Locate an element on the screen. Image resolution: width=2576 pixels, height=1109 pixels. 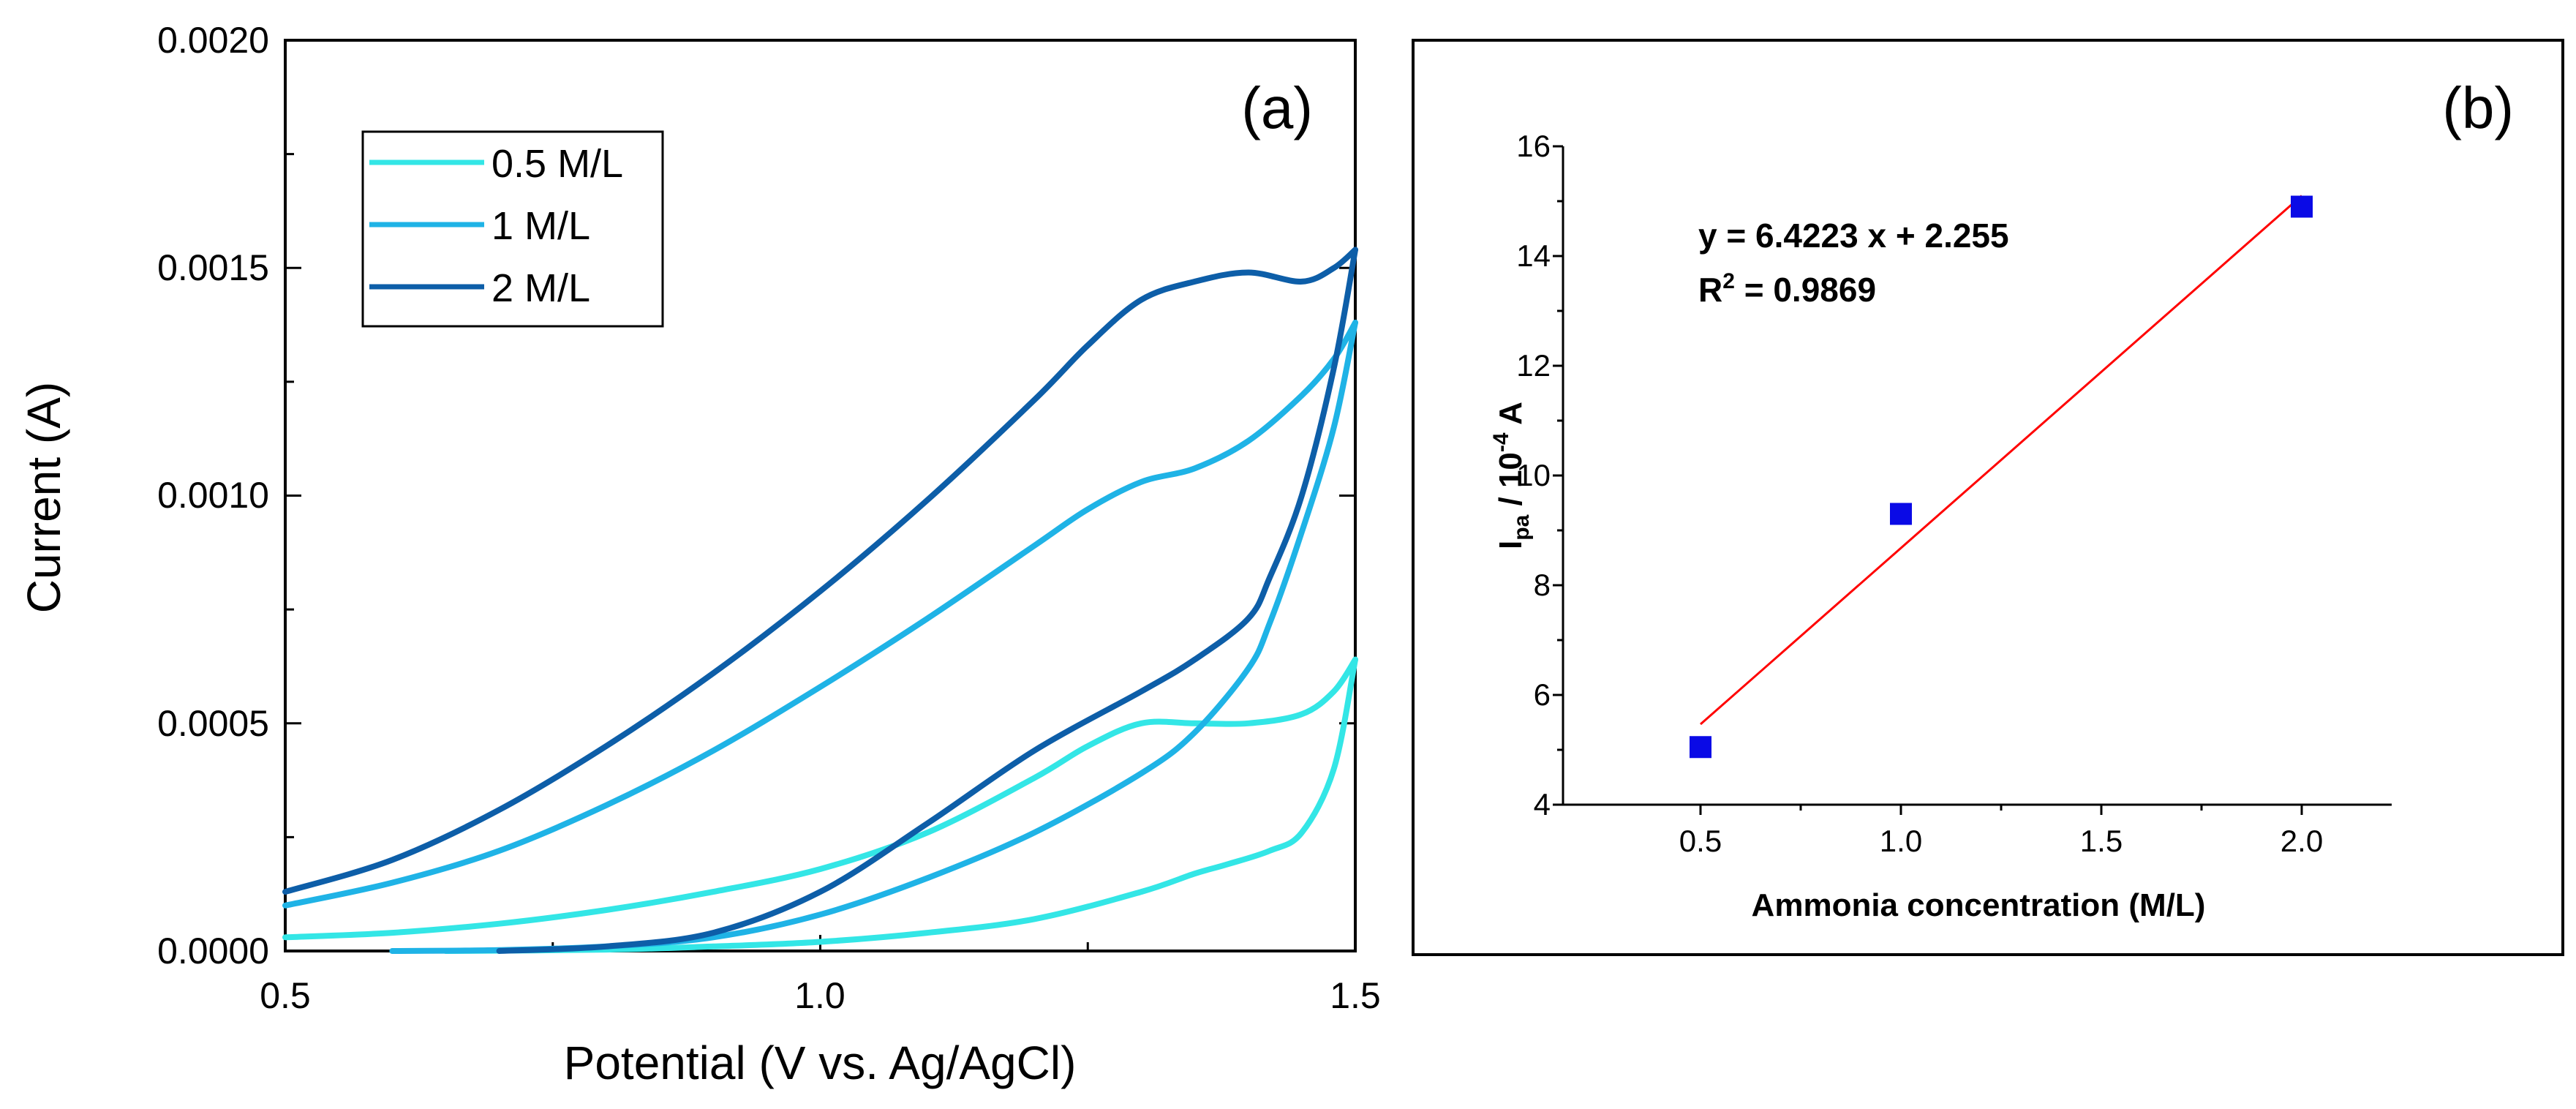
a-legend-label: 2 M/L is located at coordinates (541, 288).